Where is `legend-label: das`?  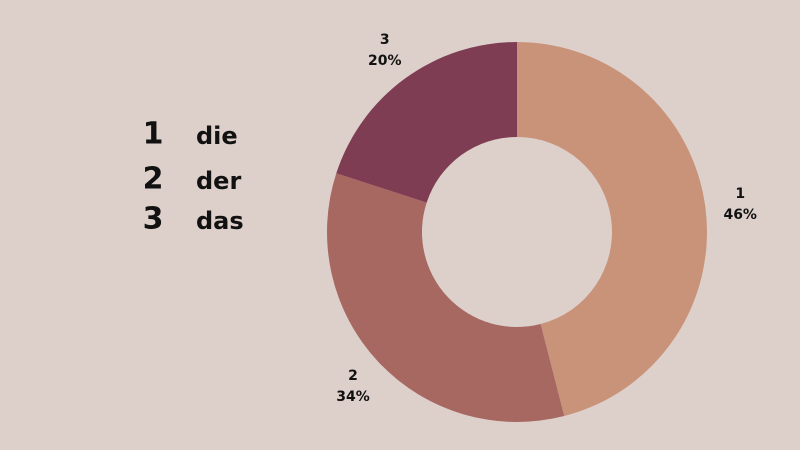
legend-label: das is located at coordinates (220, 221).